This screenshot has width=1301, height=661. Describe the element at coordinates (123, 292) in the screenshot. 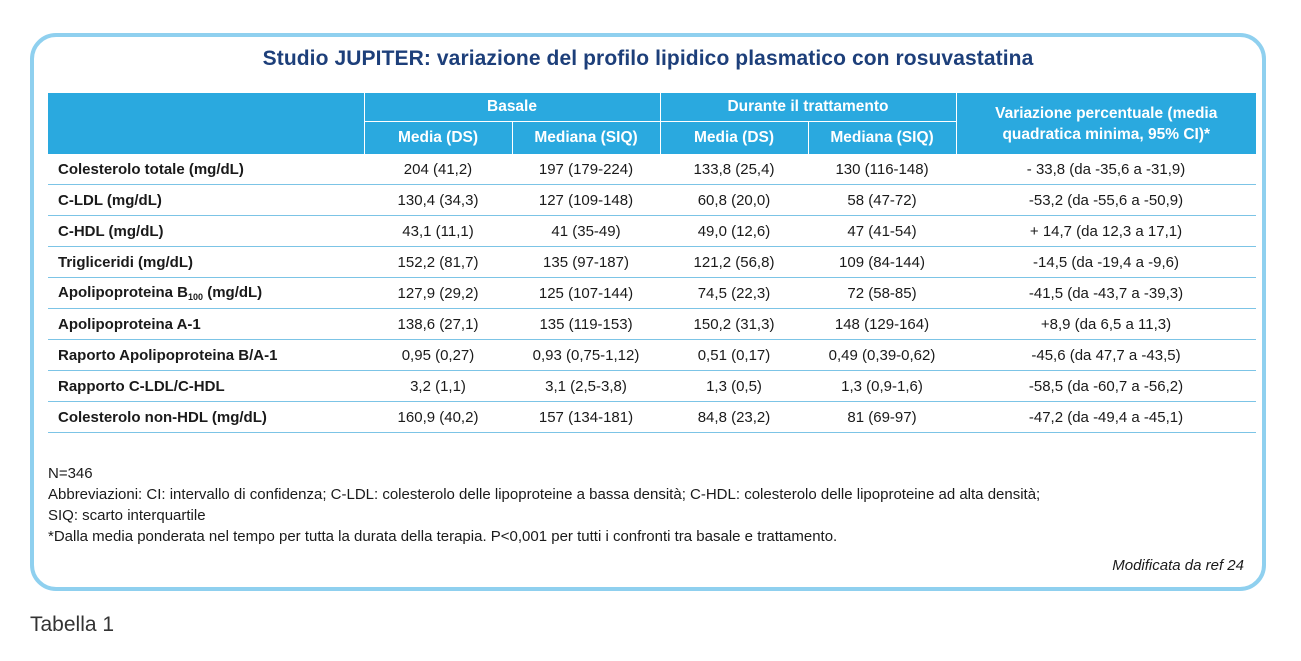

I see `row-label-main: Apolipoproteina B` at that location.